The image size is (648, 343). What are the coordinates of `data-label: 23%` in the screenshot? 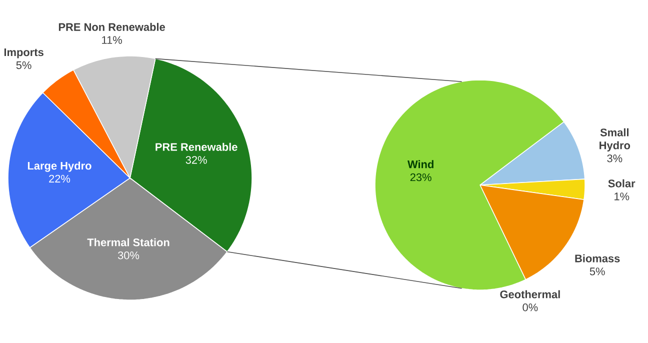 It's located at (421, 177).